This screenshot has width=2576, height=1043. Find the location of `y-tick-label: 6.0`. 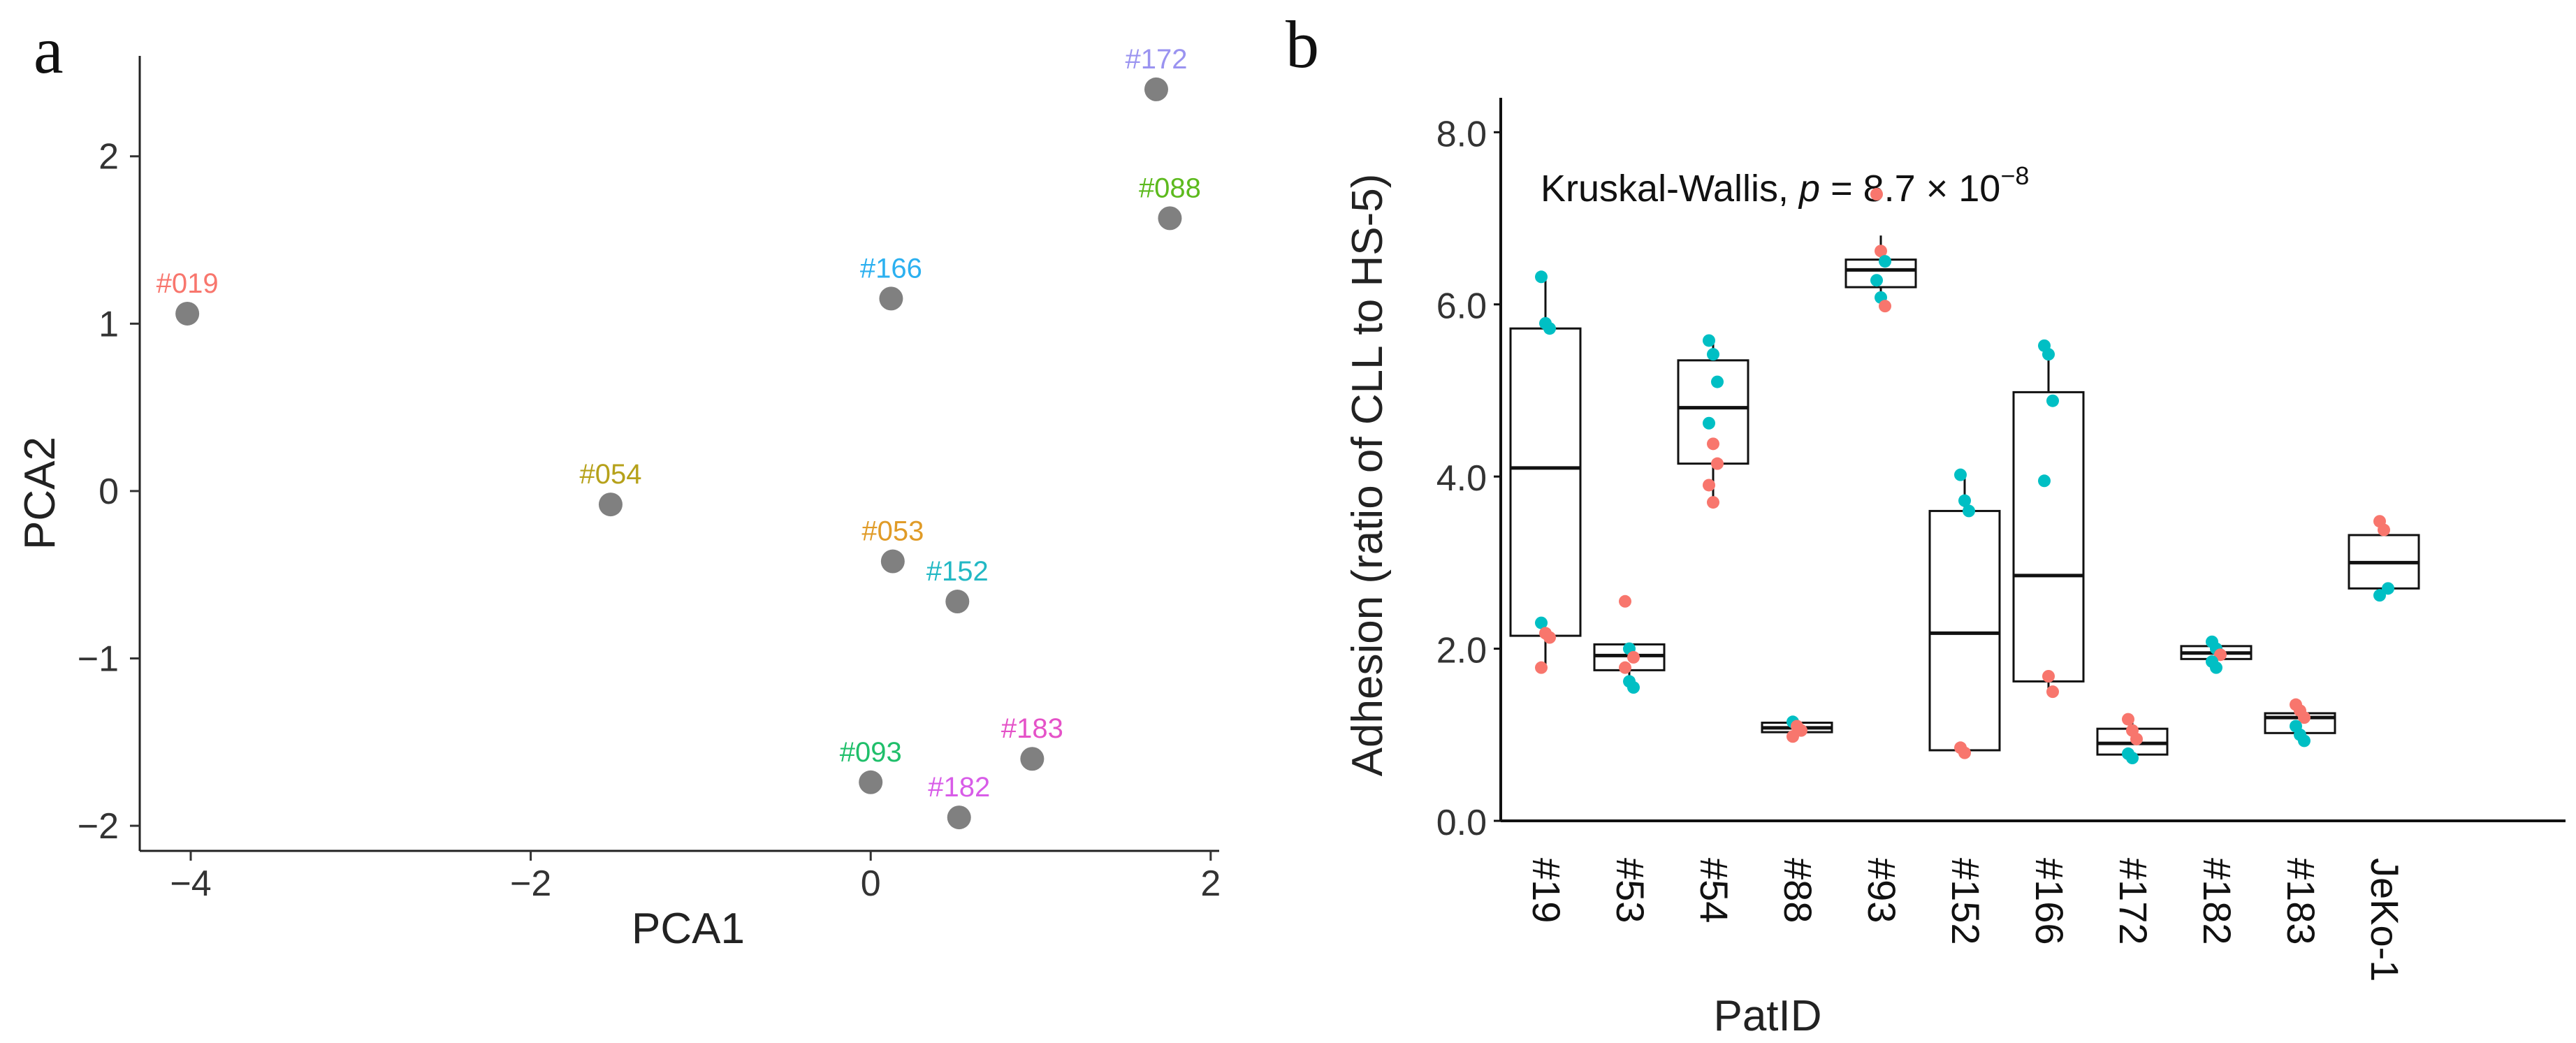

y-tick-label: 6.0 is located at coordinates (1461, 306).